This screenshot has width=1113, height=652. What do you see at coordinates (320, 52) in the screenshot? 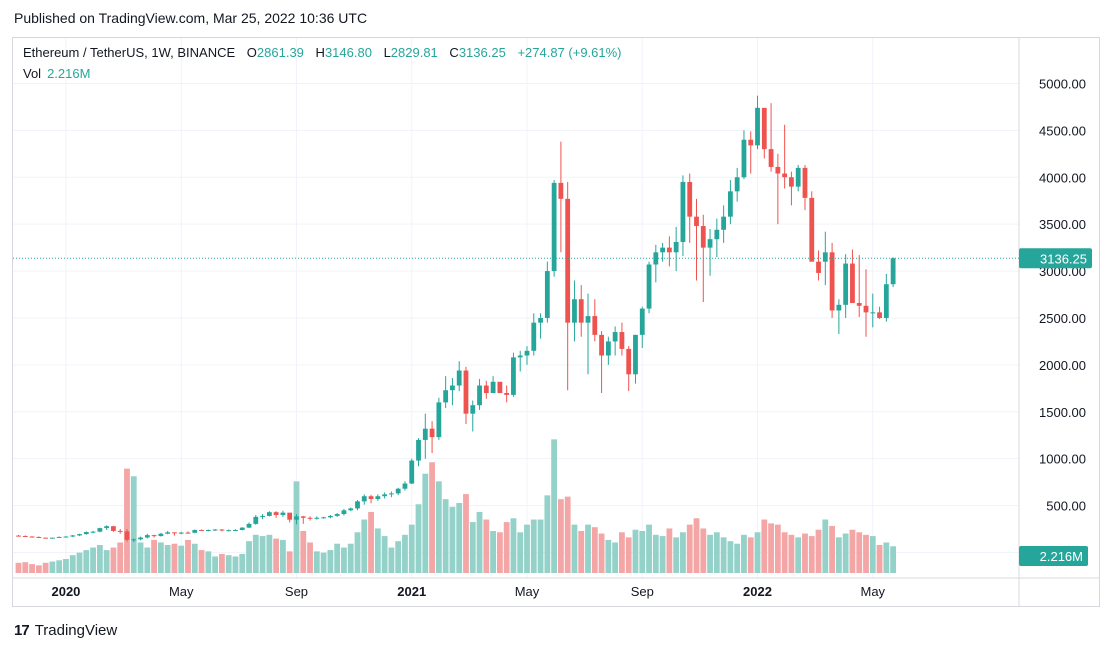
I see `high-key: H` at bounding box center [320, 52].